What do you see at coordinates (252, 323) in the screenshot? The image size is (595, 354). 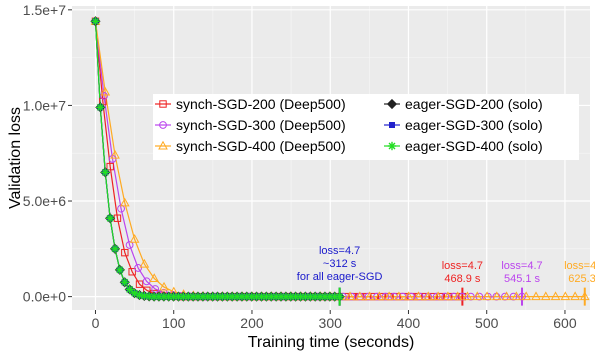 I see `x-tick-label: 200` at bounding box center [252, 323].